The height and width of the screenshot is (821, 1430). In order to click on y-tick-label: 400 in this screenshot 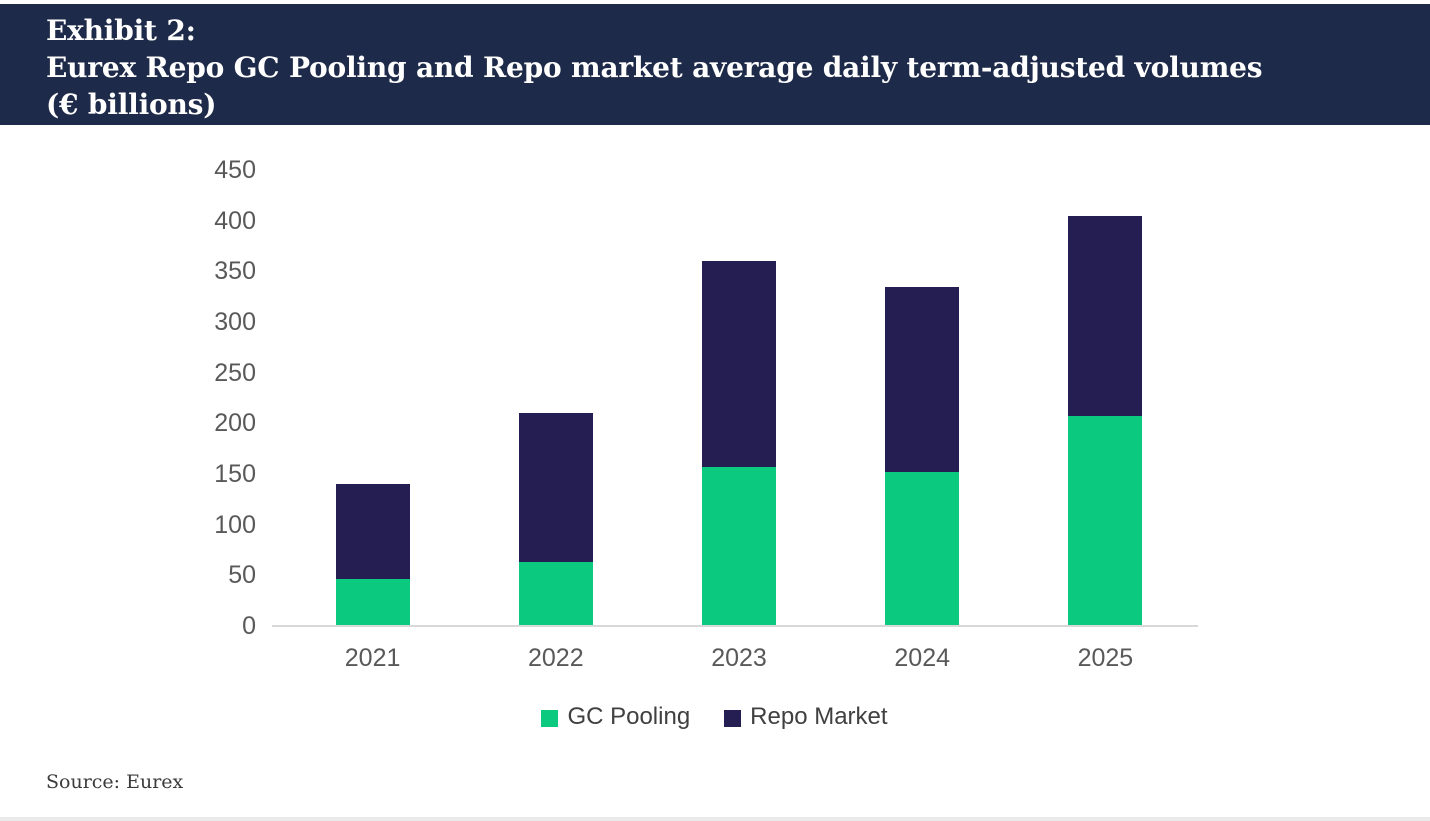, I will do `click(235, 220)`.